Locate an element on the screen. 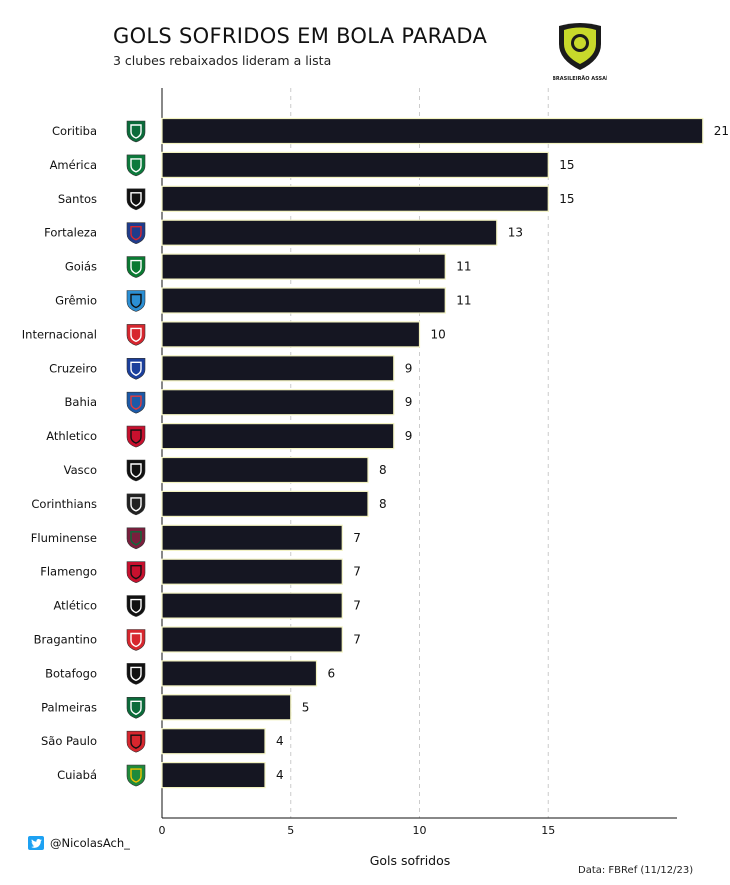 The image size is (730, 885). category-label: Fluminense is located at coordinates (64, 538).